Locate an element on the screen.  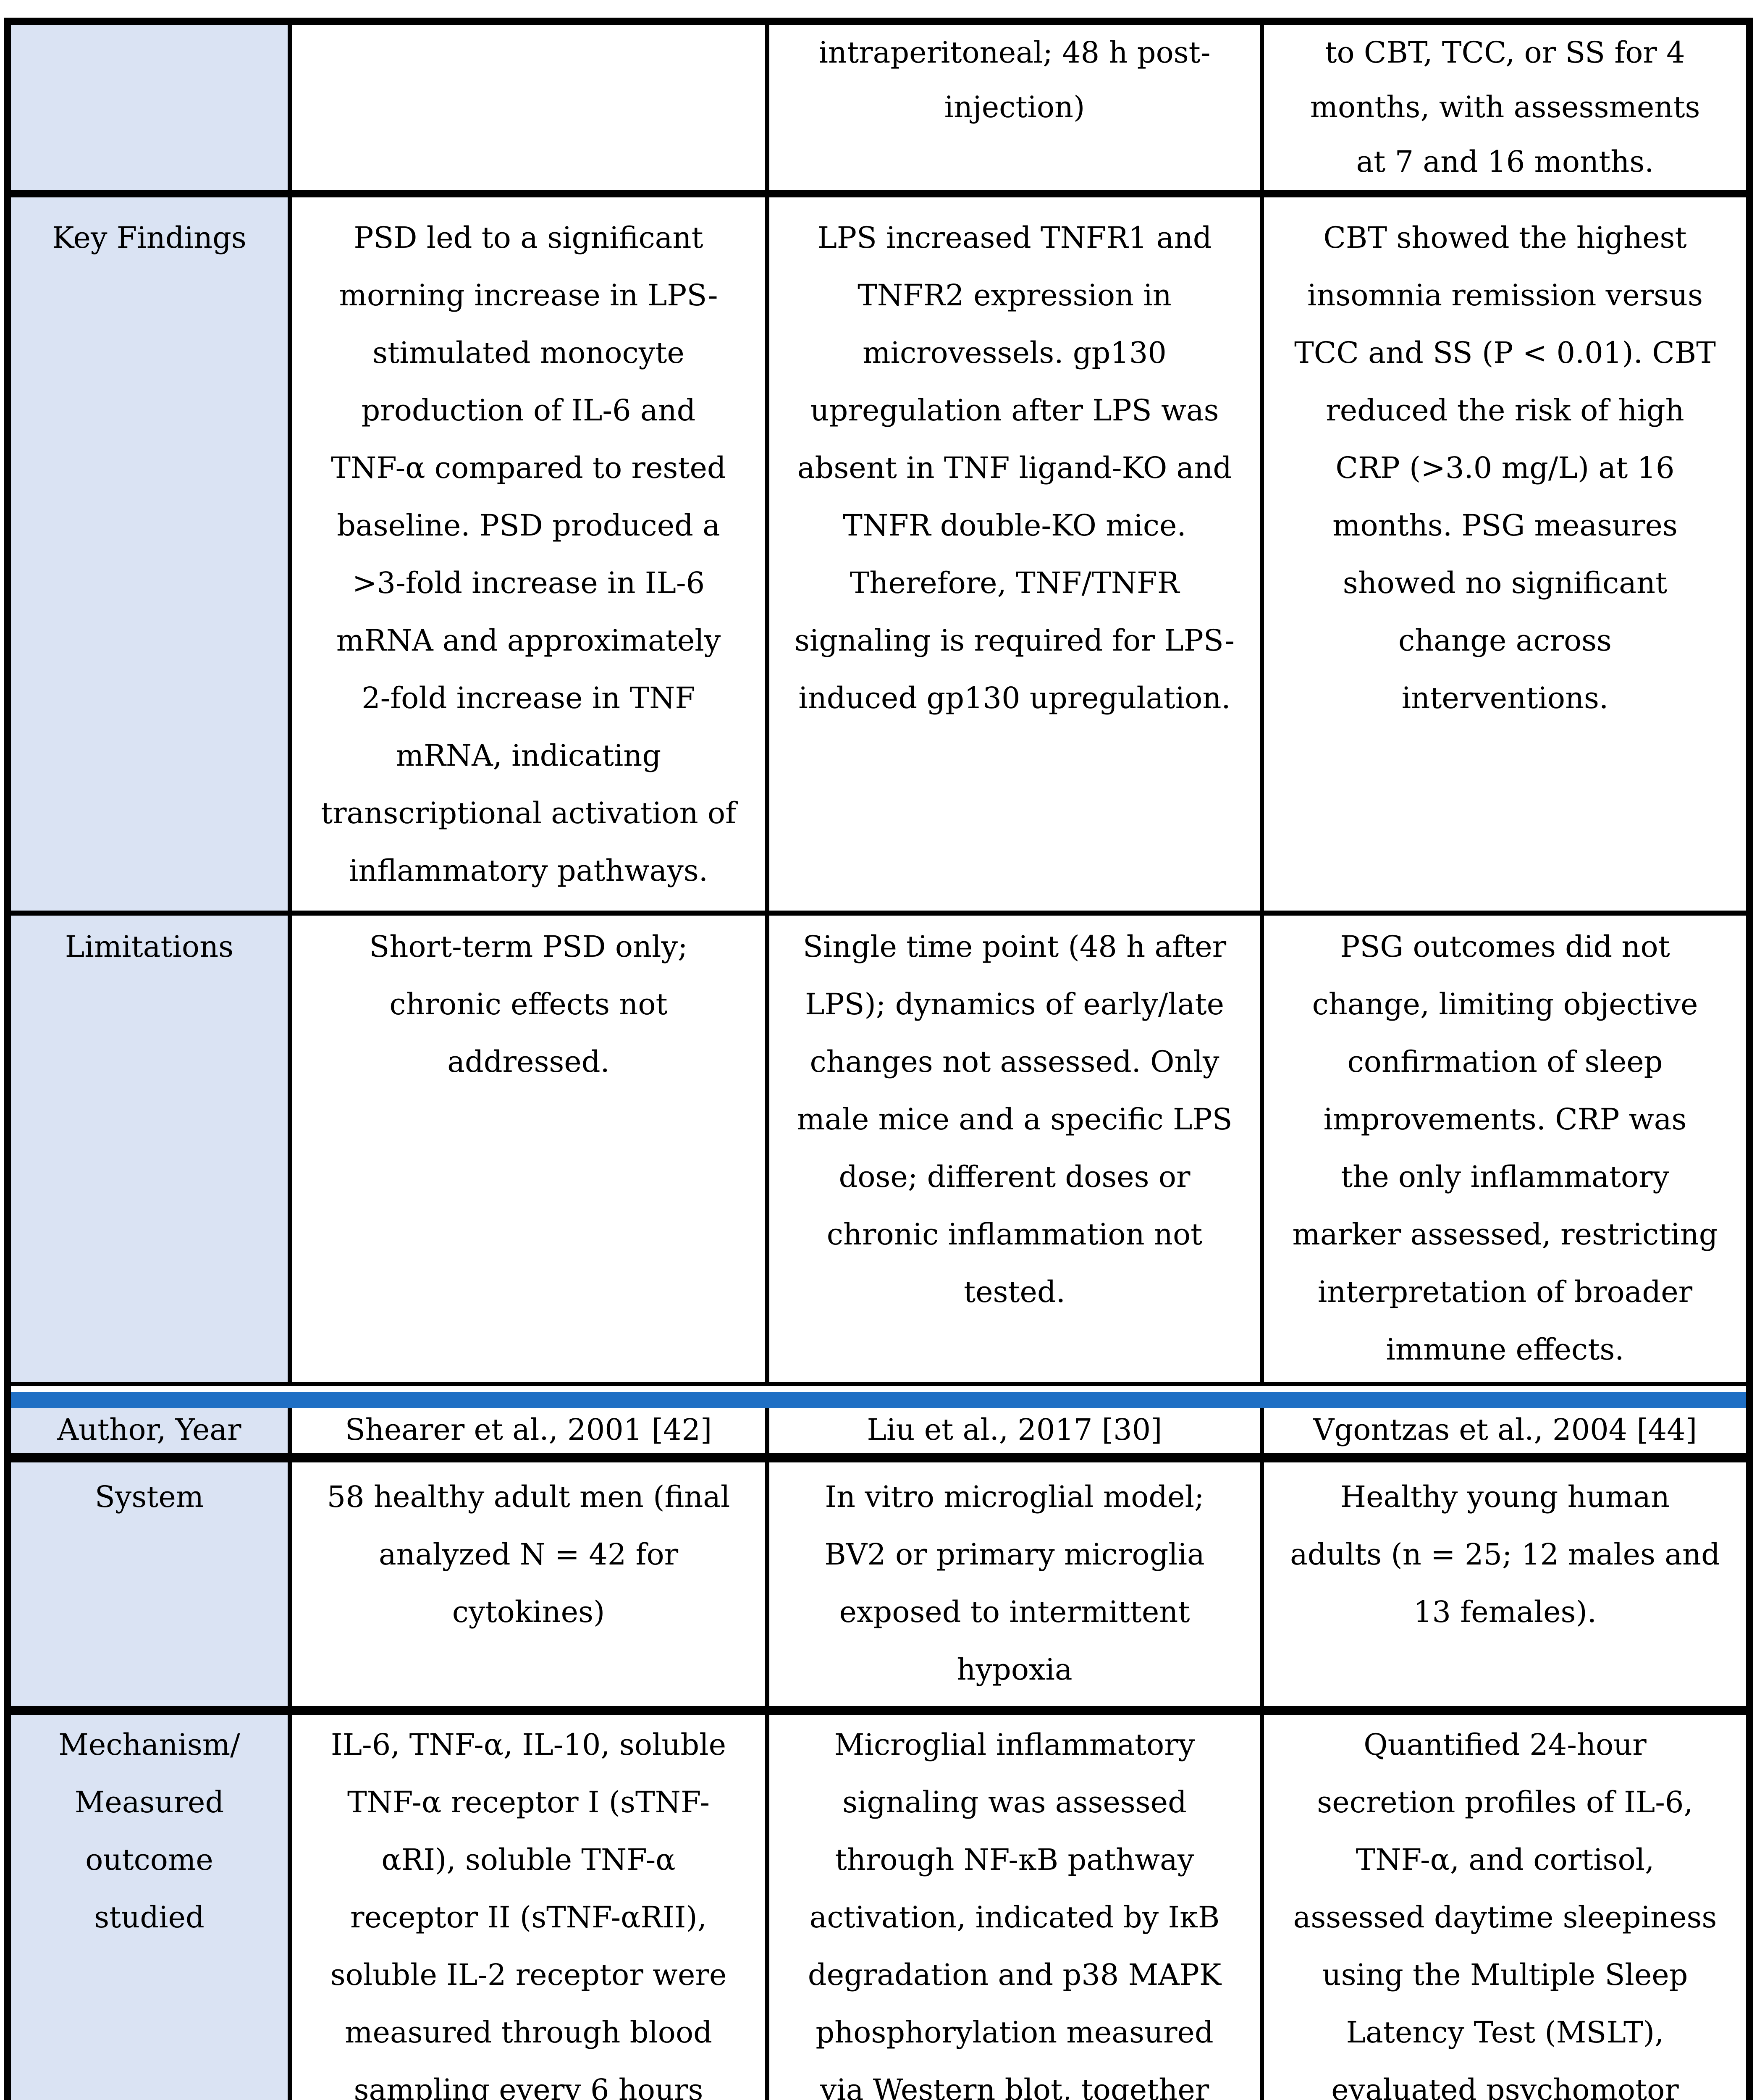
cell-author-year-study2: Liu et al., 2017 [30] is located at coordinates (1016, 1435).